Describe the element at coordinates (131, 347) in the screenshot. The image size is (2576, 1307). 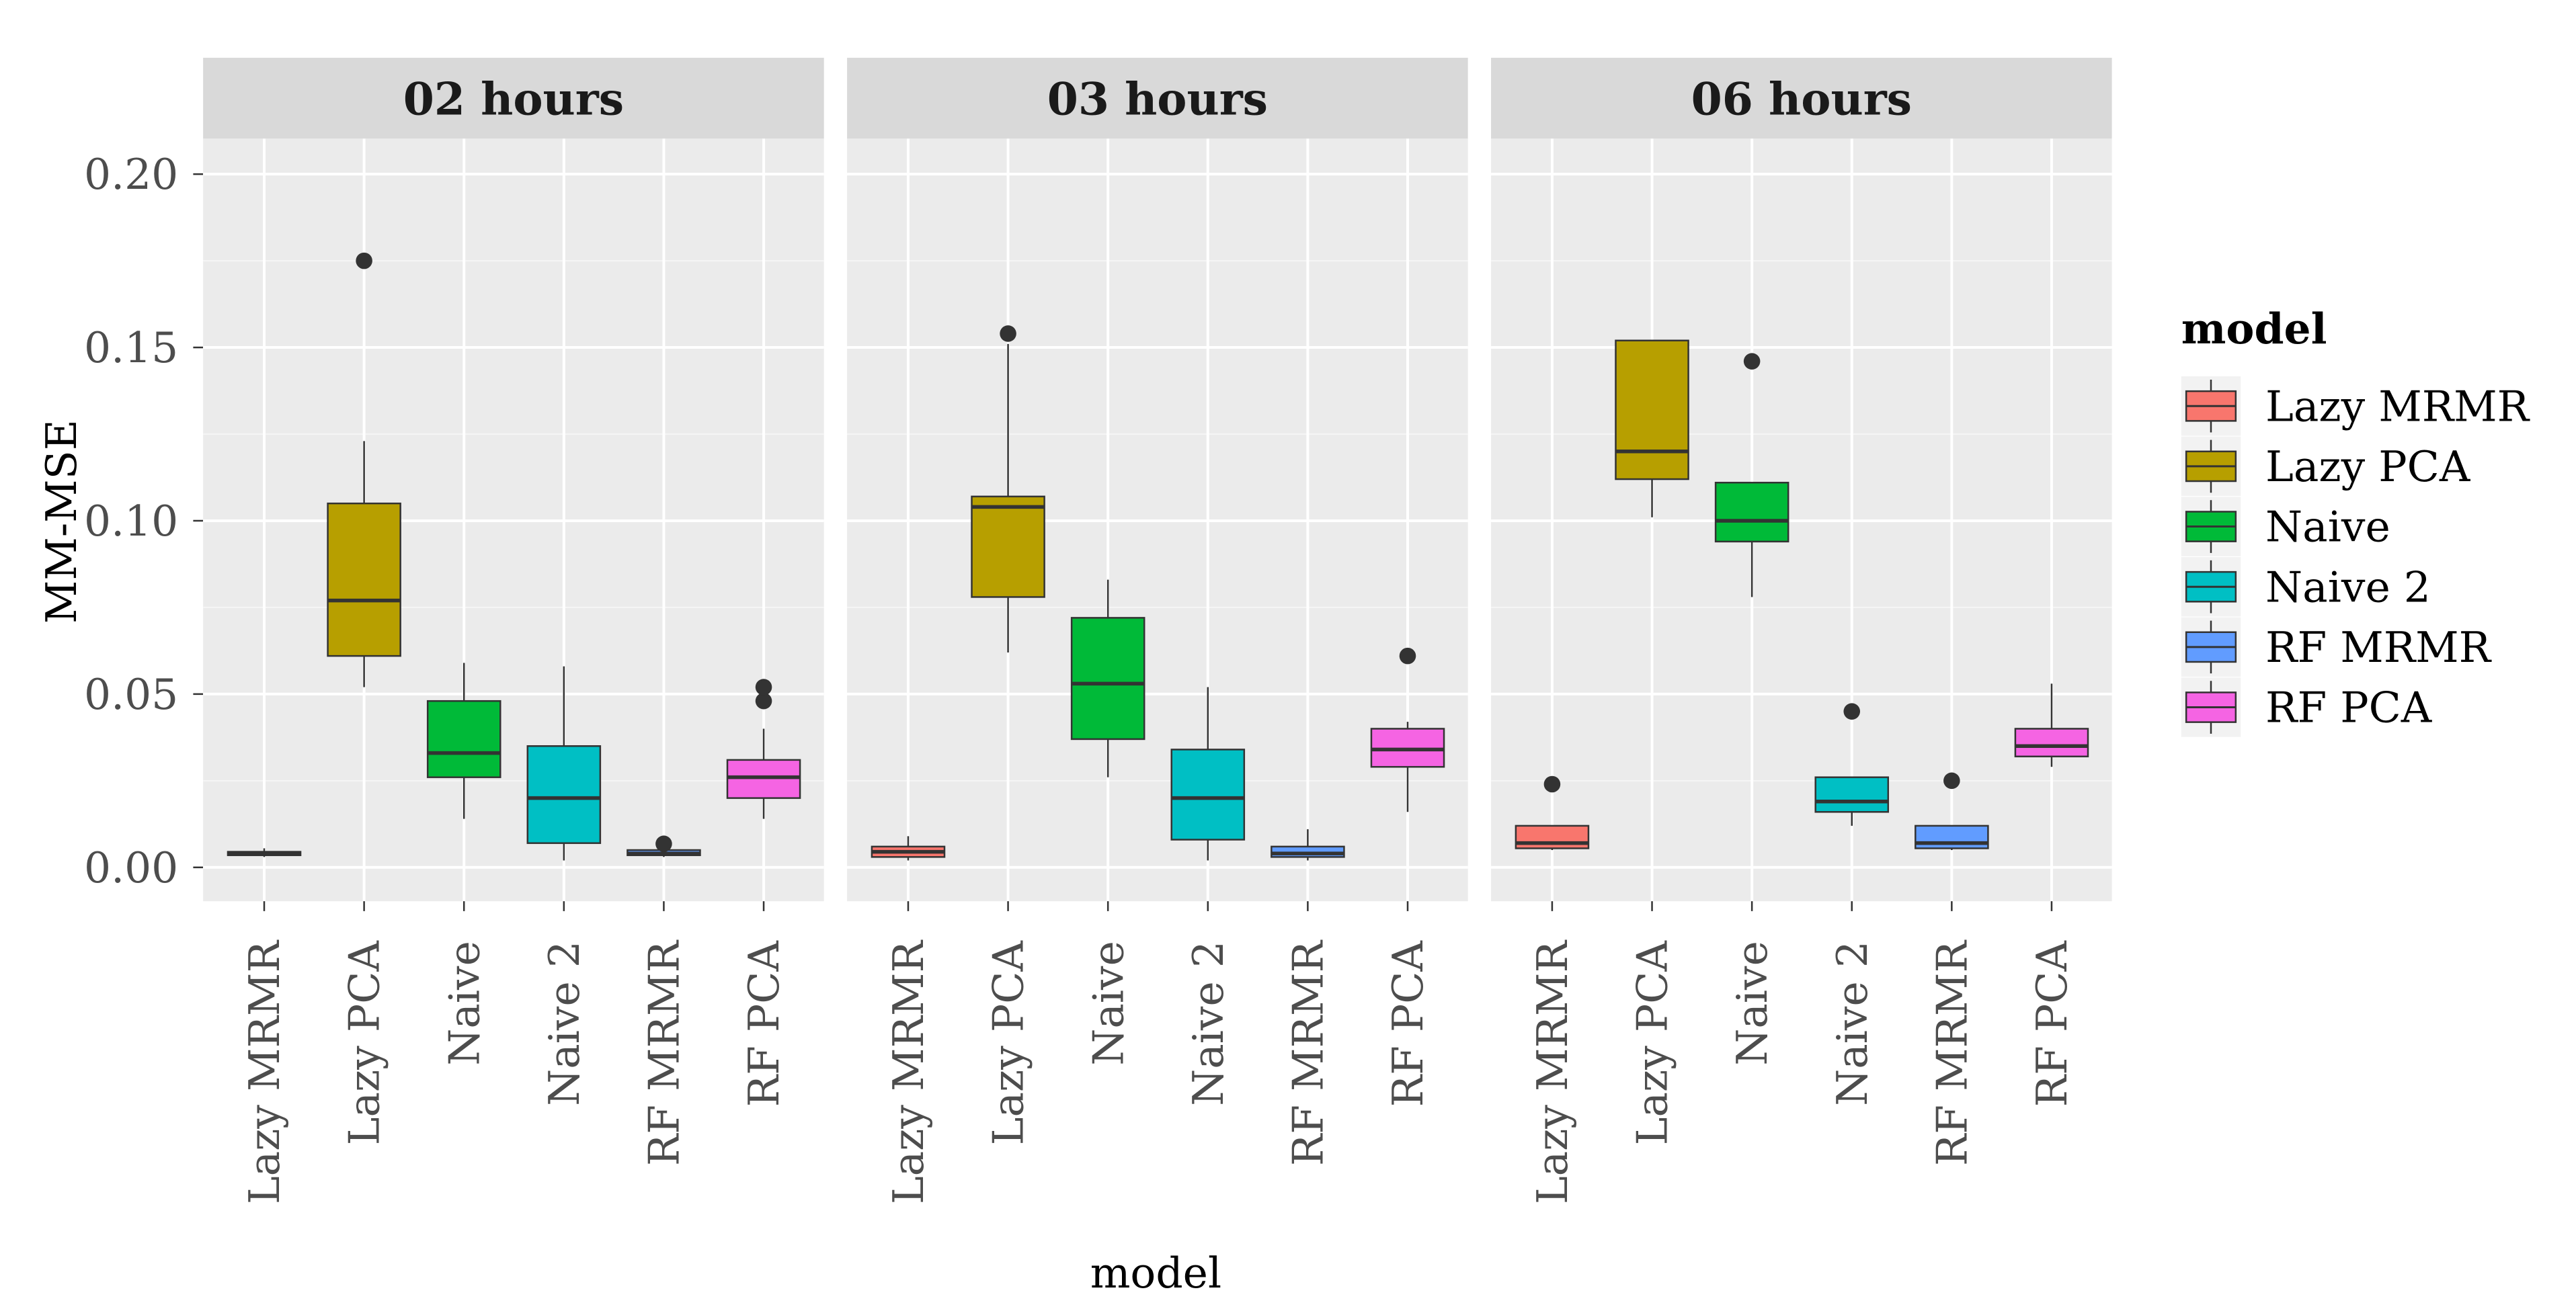
I see `y-tick-label: 0.15` at that location.